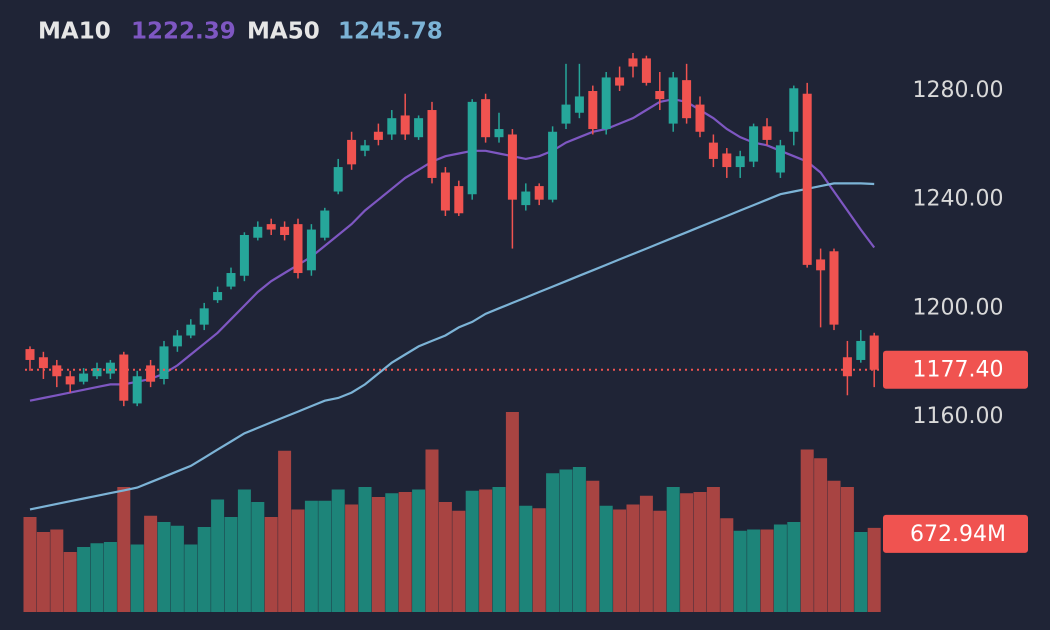 Image resolution: width=1050 pixels, height=630 pixels. Describe the element at coordinates (283, 32) in the screenshot. I see `legend-ma50: MA50` at that location.